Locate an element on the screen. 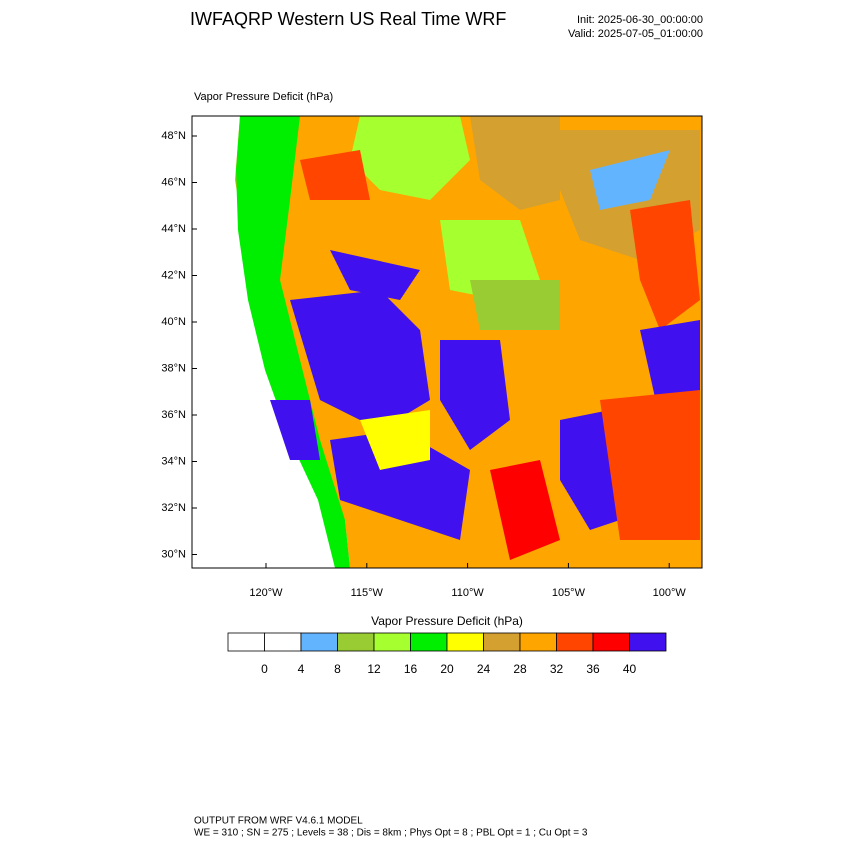  lat-label: 46°N is located at coordinates (173, 182).